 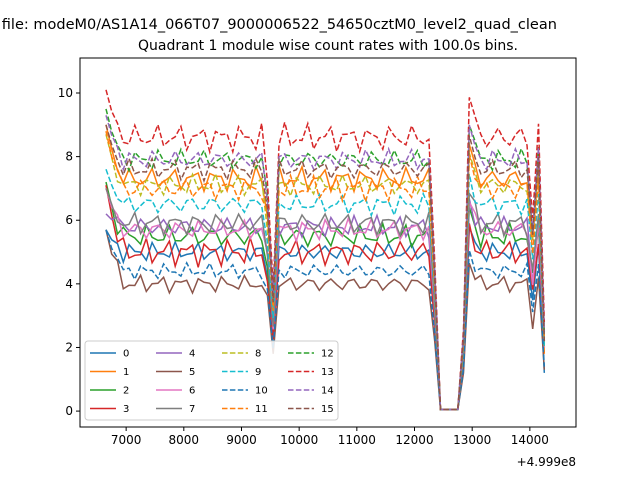 What do you see at coordinates (69, 252) in the screenshot?
I see `y-axis: 0 2 4 6 8 10` at bounding box center [69, 252].